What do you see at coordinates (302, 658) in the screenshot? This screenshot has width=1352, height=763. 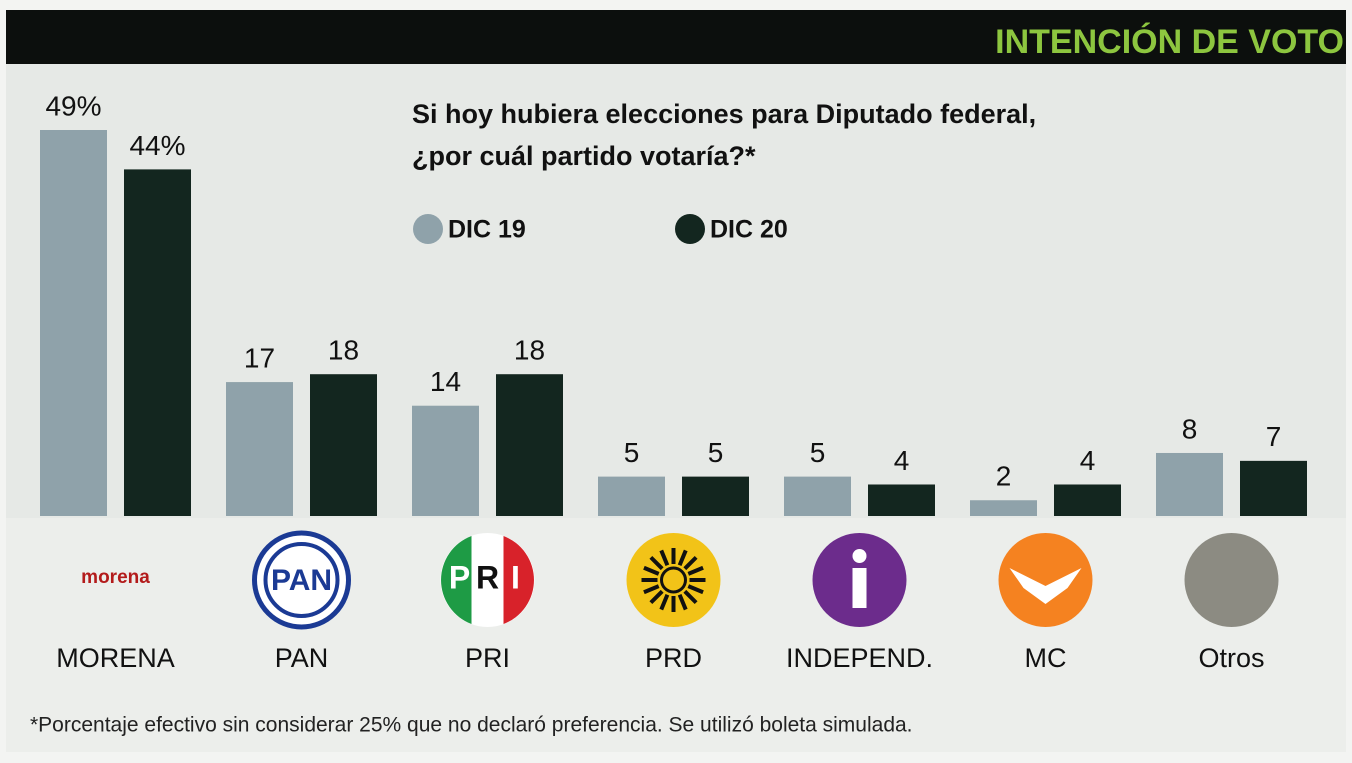 I see `x-tick-label: PAN` at bounding box center [302, 658].